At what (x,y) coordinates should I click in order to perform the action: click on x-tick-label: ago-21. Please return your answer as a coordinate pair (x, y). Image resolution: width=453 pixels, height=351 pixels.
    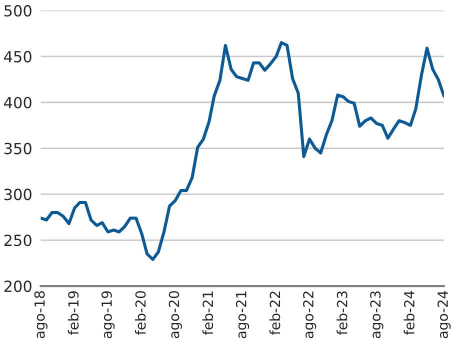
    Looking at the image, I should click on (243, 315).